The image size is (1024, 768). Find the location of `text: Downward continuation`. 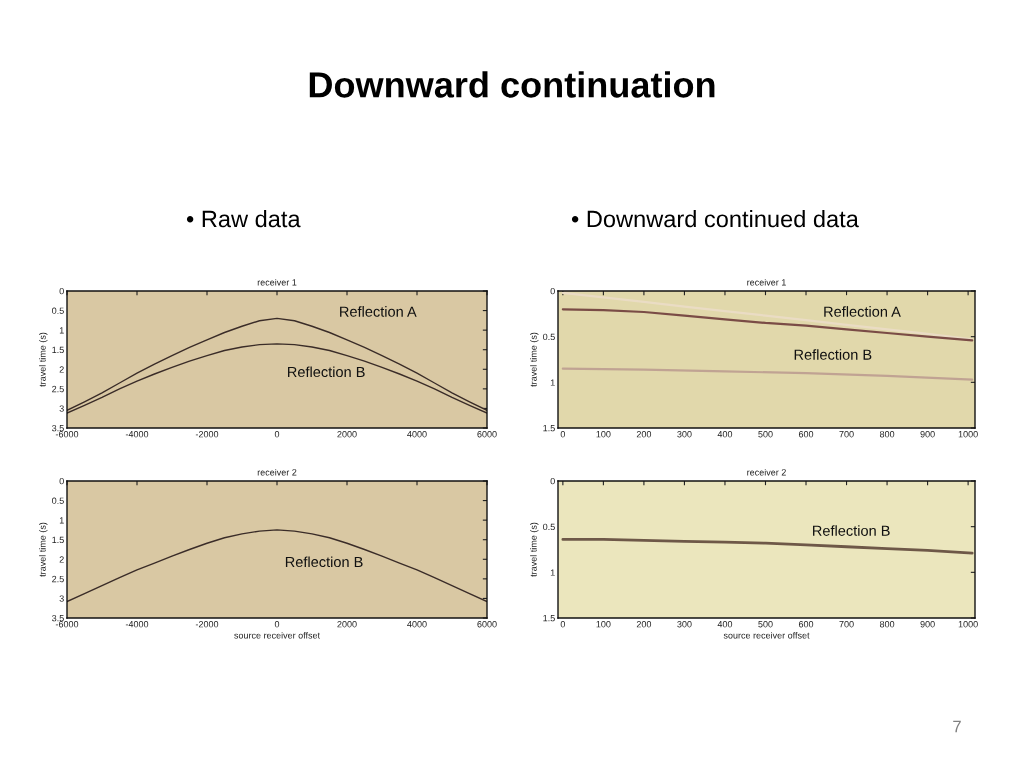

text: Downward continuation is located at coordinates (512, 84).